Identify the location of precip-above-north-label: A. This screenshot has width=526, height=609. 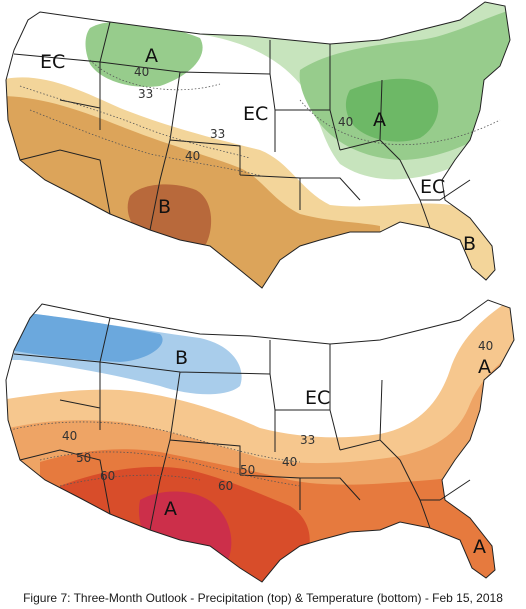
(151, 56).